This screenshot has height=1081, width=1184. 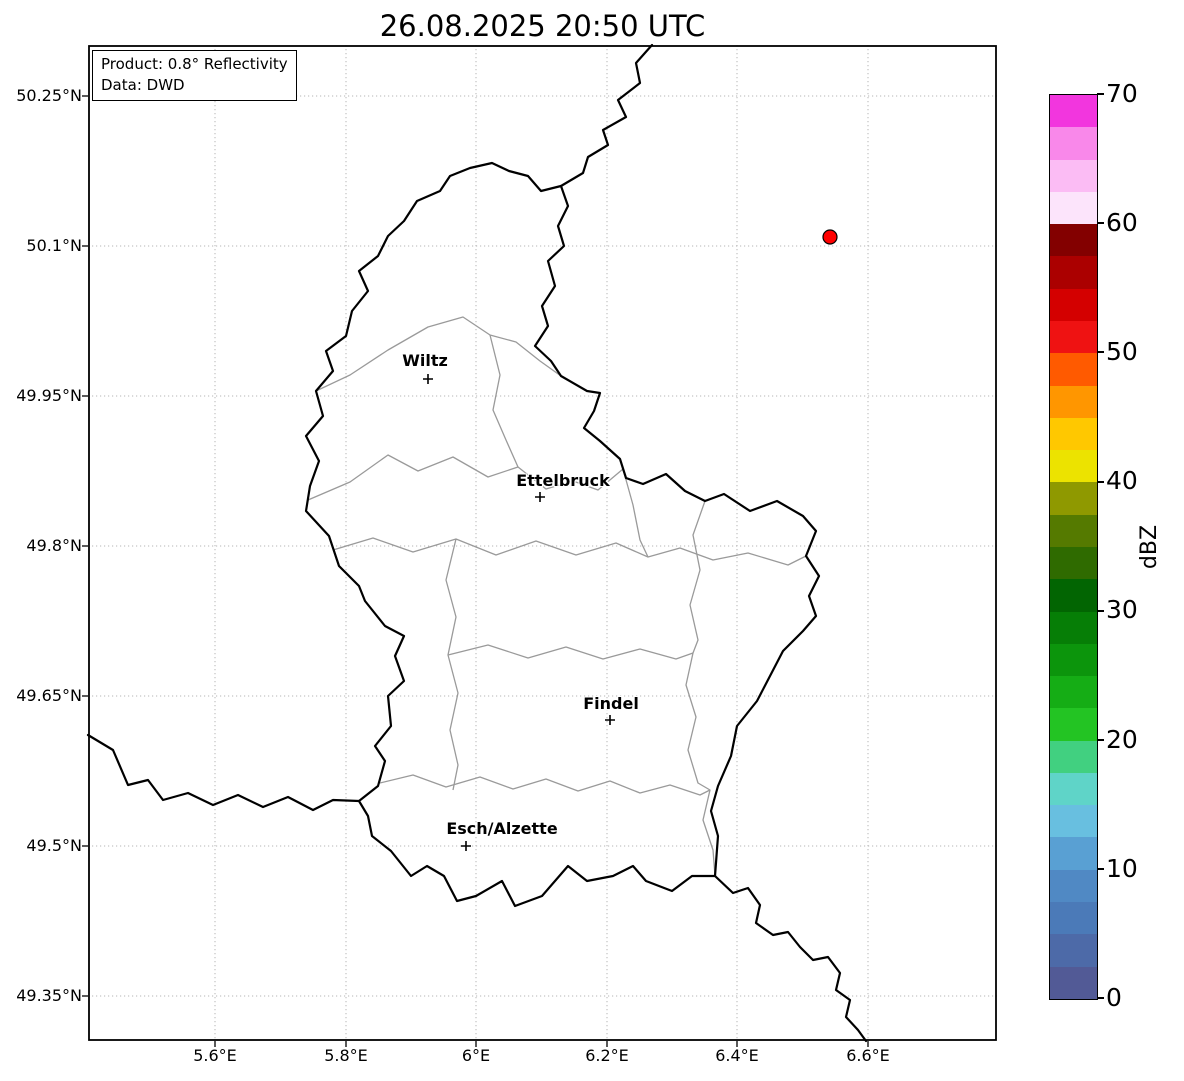 I want to click on x-tick-label: 6.6°E, so click(x=868, y=1055).